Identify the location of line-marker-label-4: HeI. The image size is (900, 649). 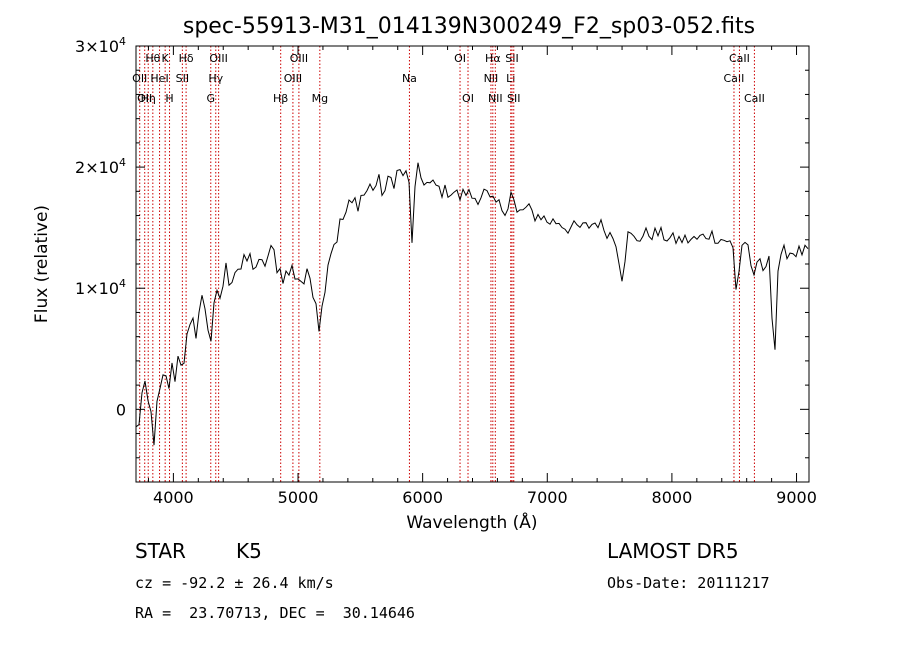
(159, 78).